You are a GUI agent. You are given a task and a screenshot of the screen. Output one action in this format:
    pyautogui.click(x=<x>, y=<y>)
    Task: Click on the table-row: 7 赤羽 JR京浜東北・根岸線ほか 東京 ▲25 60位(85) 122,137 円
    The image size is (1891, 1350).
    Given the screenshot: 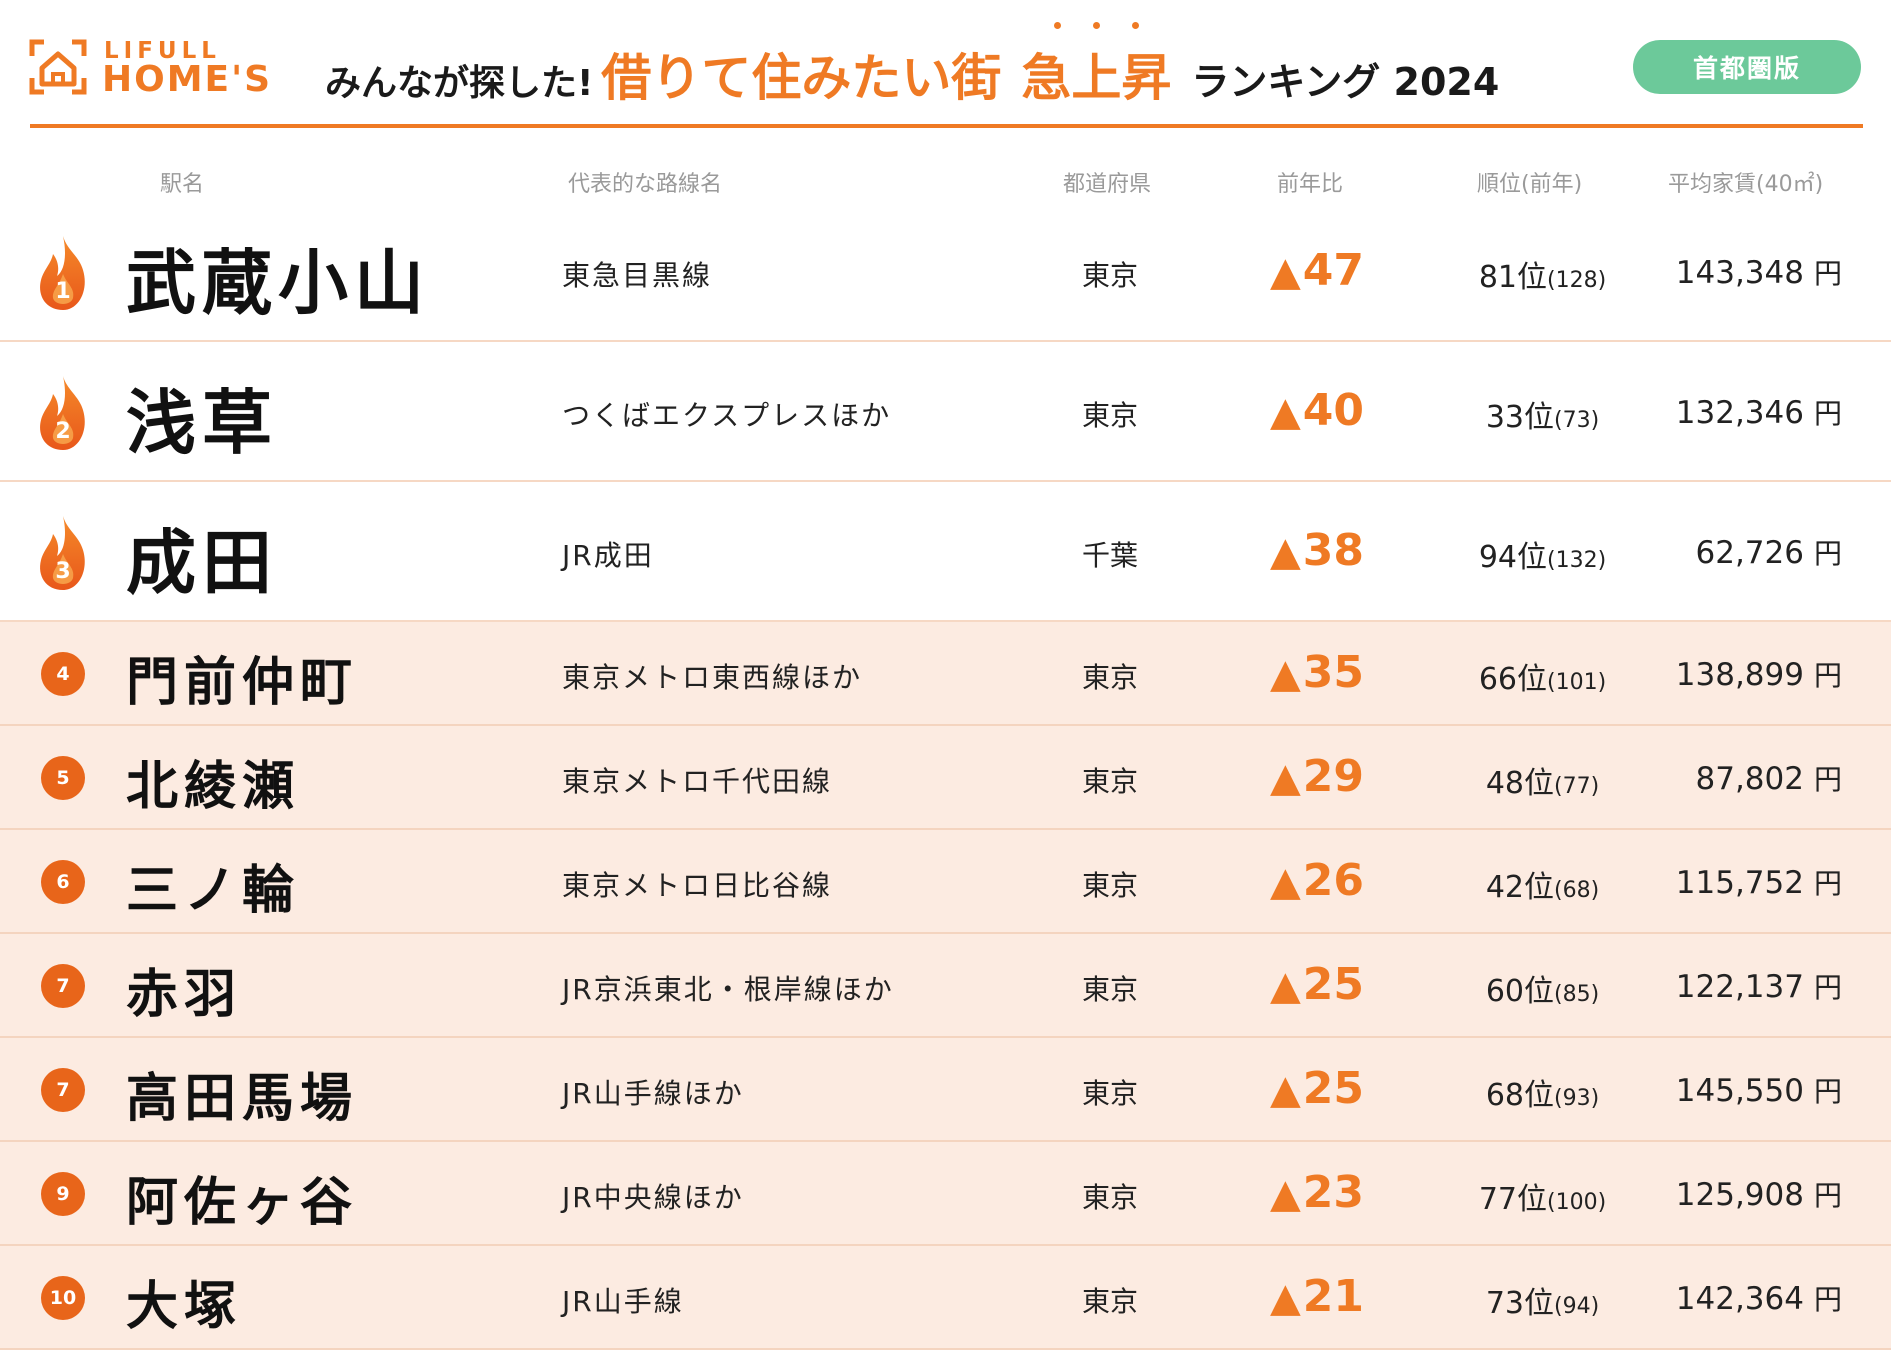 What is the action you would take?
    pyautogui.click(x=945, y=986)
    